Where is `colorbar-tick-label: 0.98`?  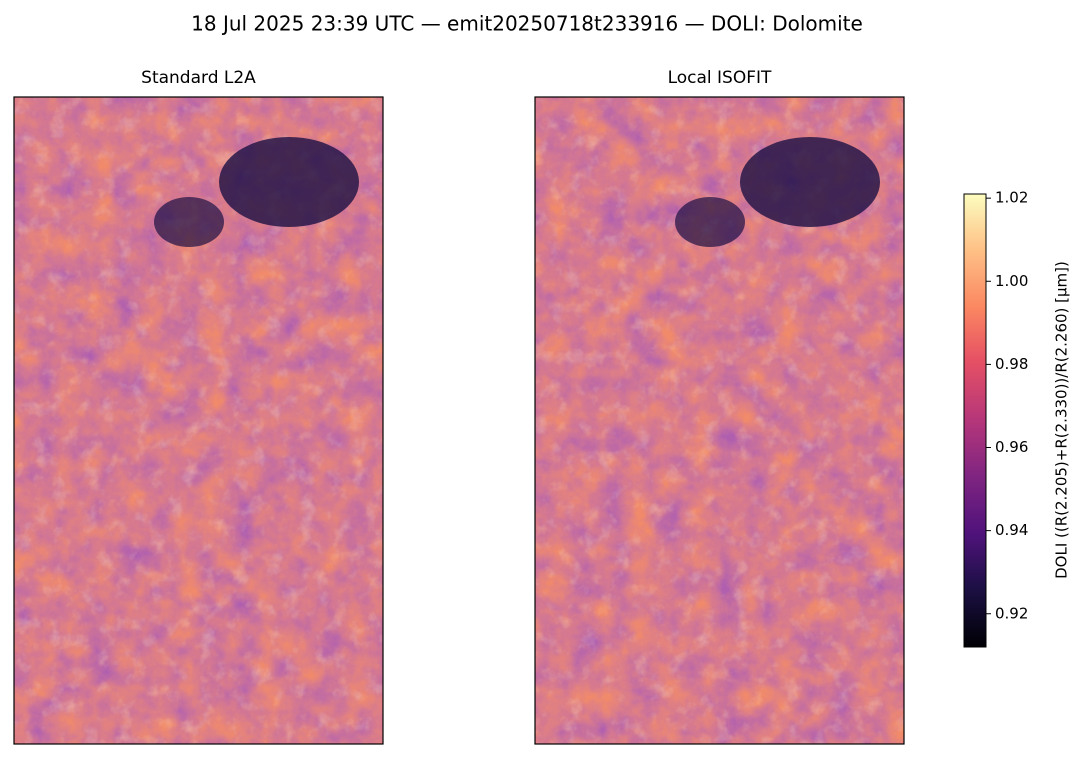 colorbar-tick-label: 0.98 is located at coordinates (1011, 364).